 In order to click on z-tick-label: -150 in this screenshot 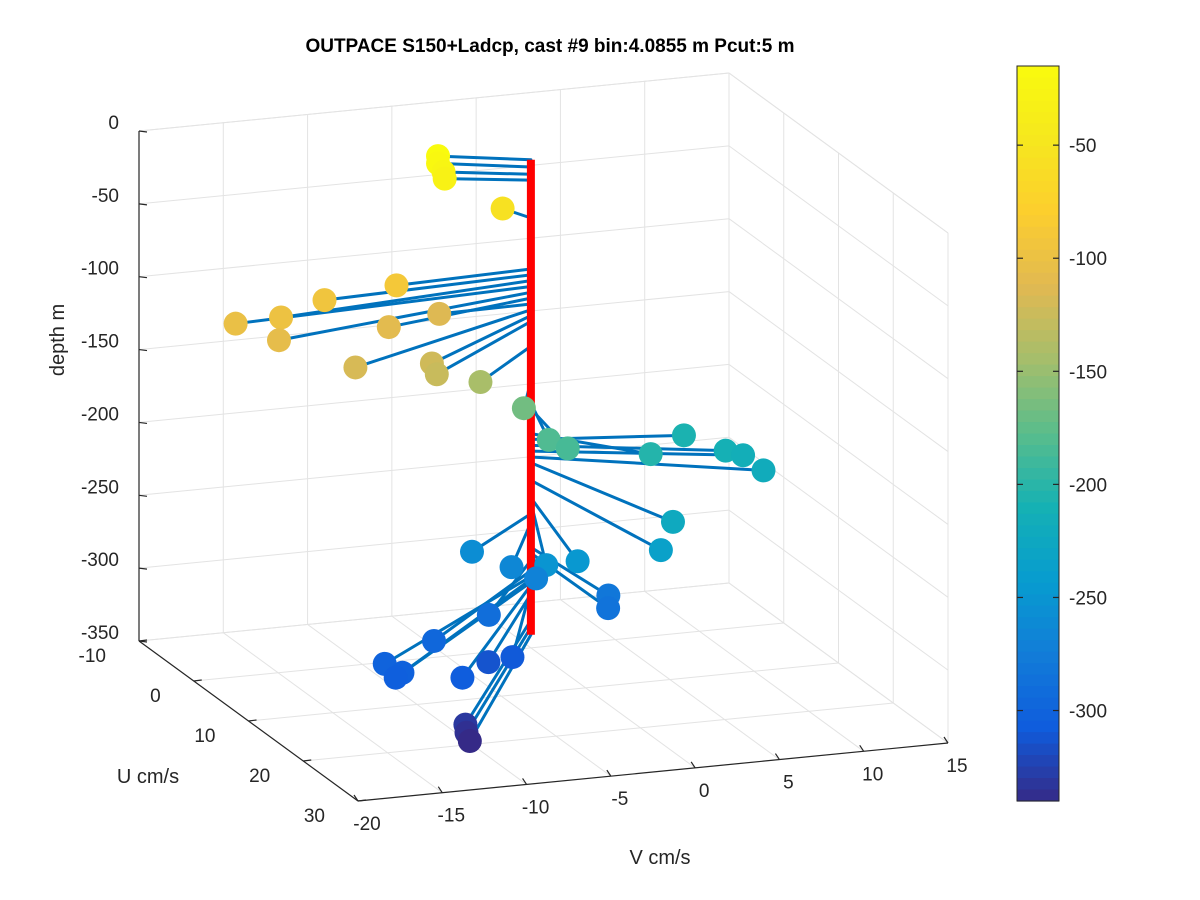, I will do `click(100, 342)`.